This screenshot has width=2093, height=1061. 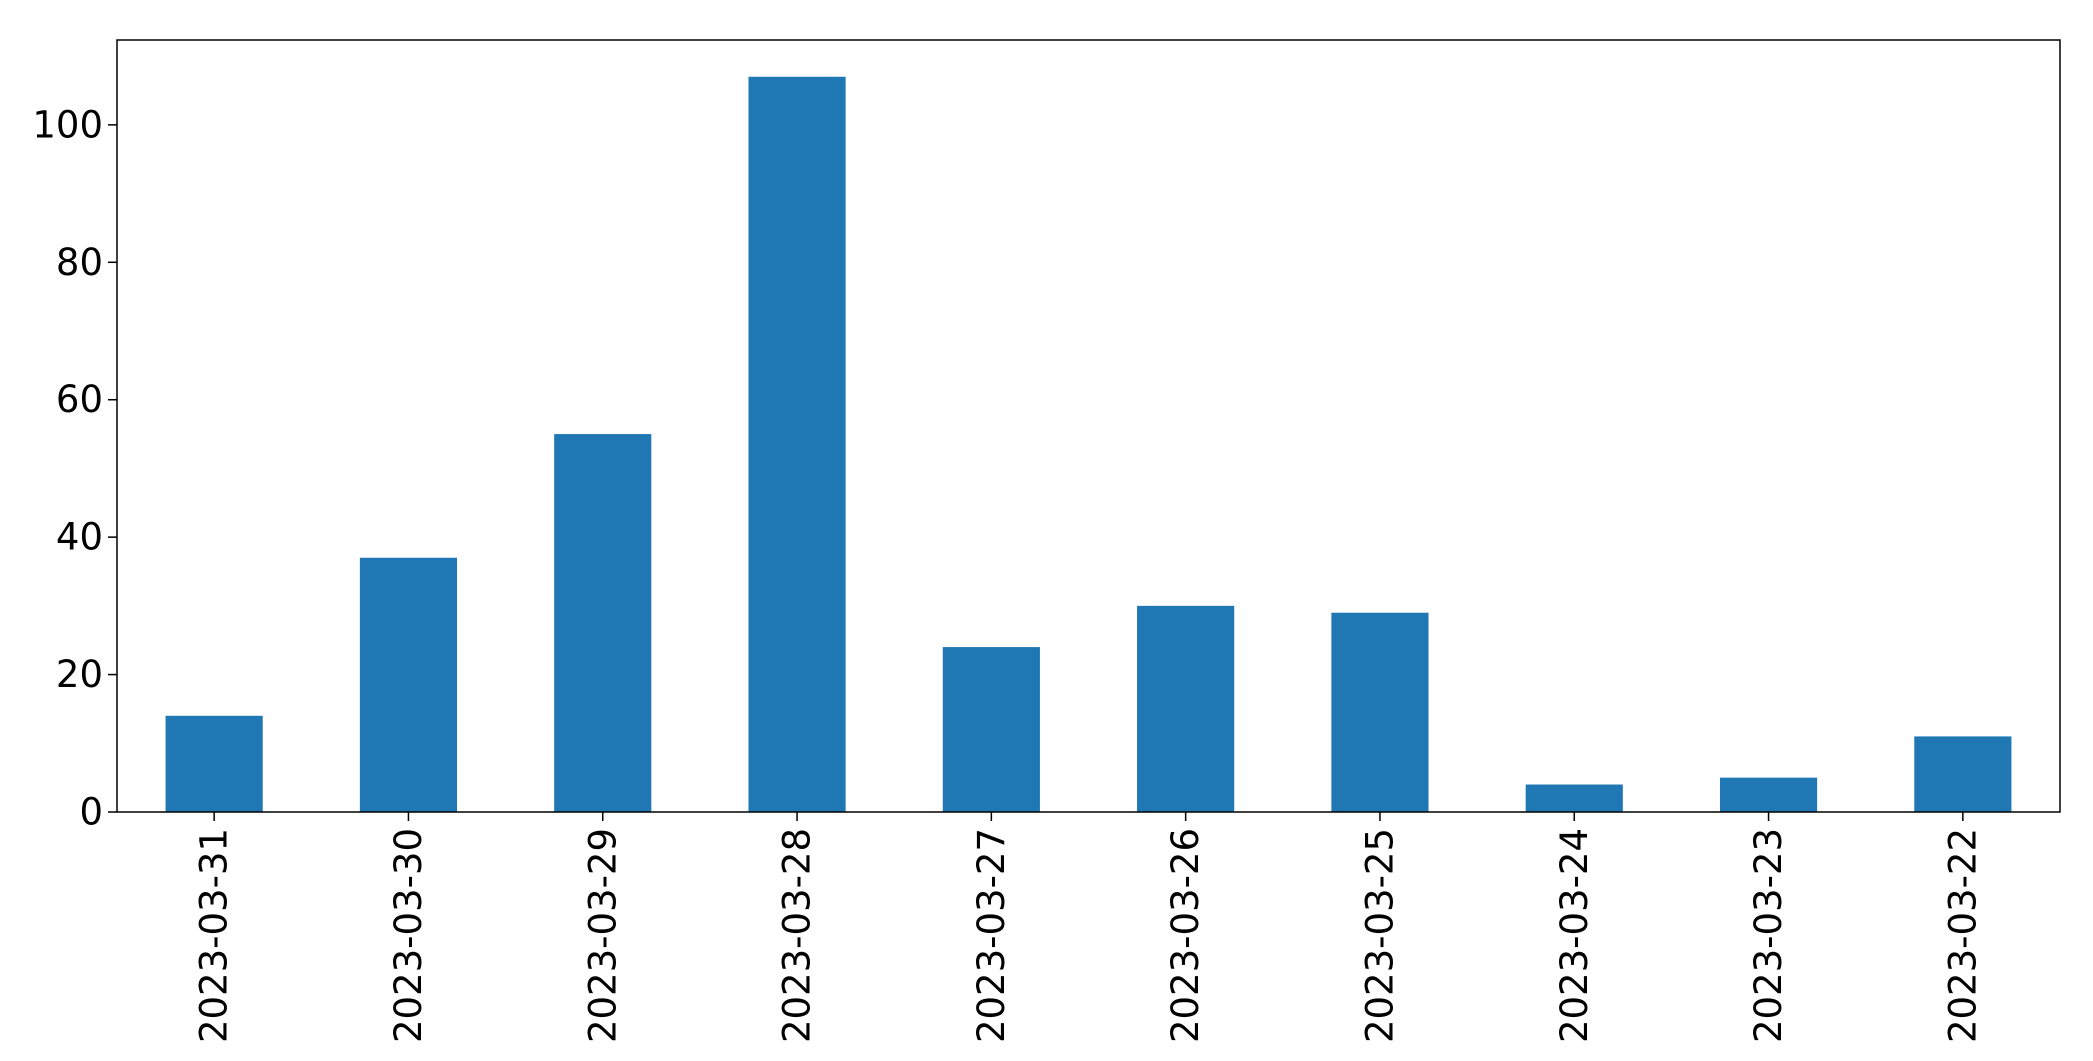 I want to click on x-tick-label: 2023-03-28, so click(x=797, y=935).